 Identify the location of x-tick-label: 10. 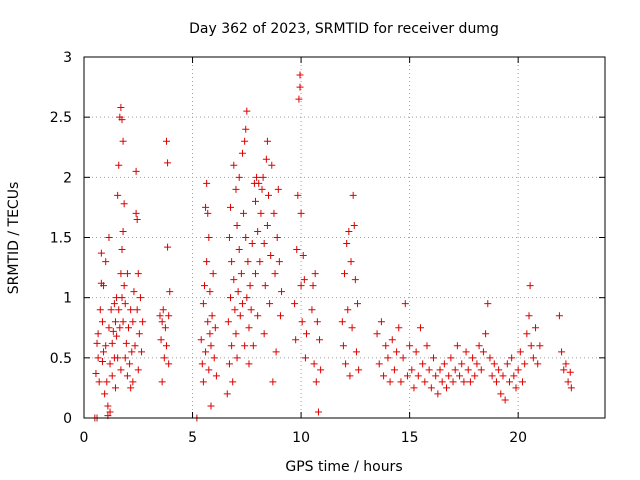
(301, 438).